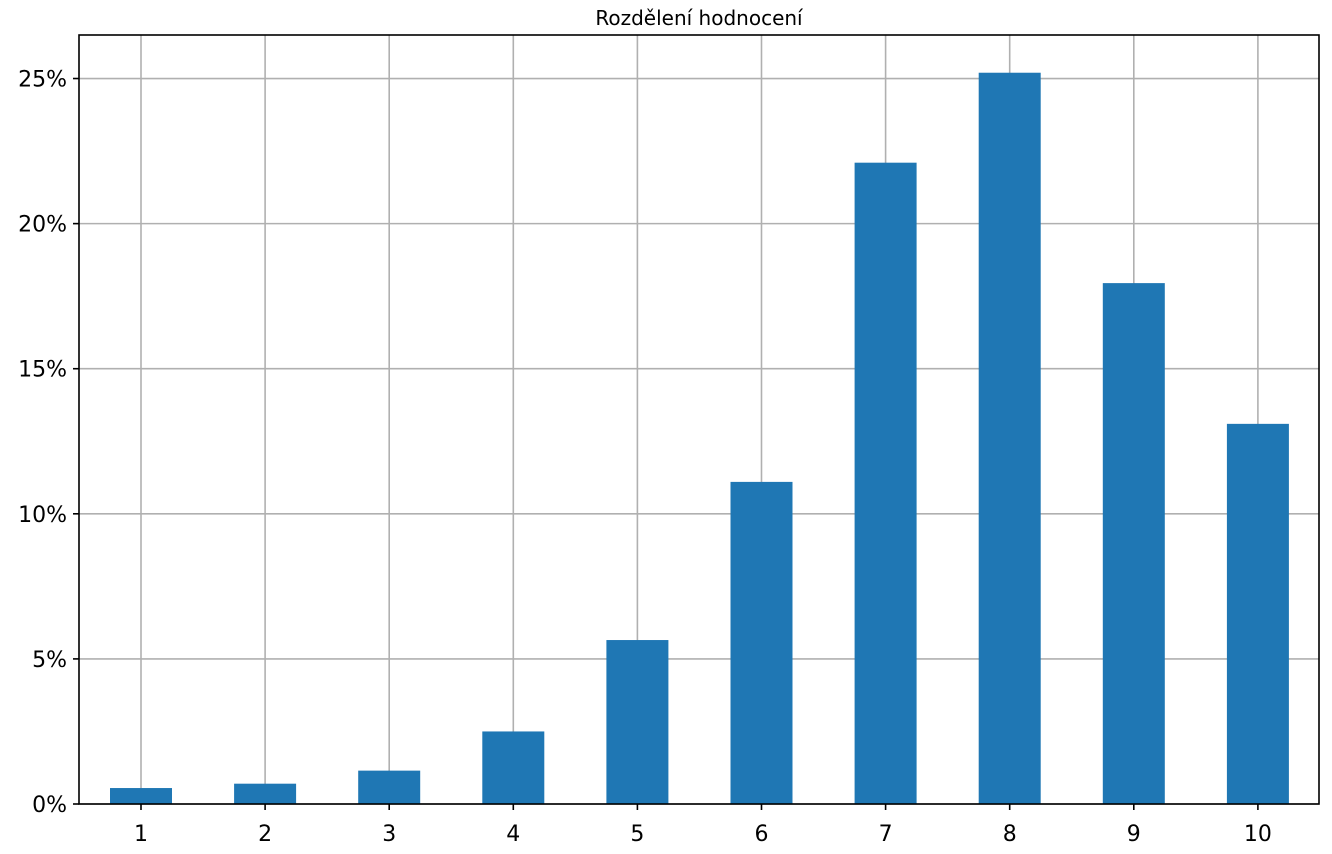 The height and width of the screenshot is (854, 1332). What do you see at coordinates (1010, 834) in the screenshot?
I see `x-tick-label: 8` at bounding box center [1010, 834].